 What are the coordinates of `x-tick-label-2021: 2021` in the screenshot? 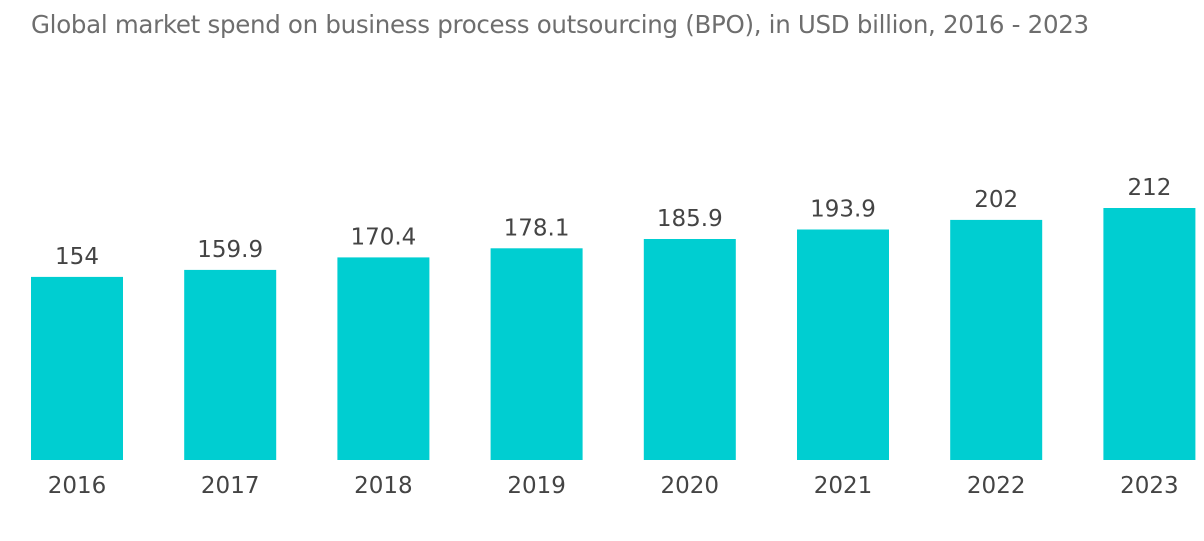 It's located at (843, 486).